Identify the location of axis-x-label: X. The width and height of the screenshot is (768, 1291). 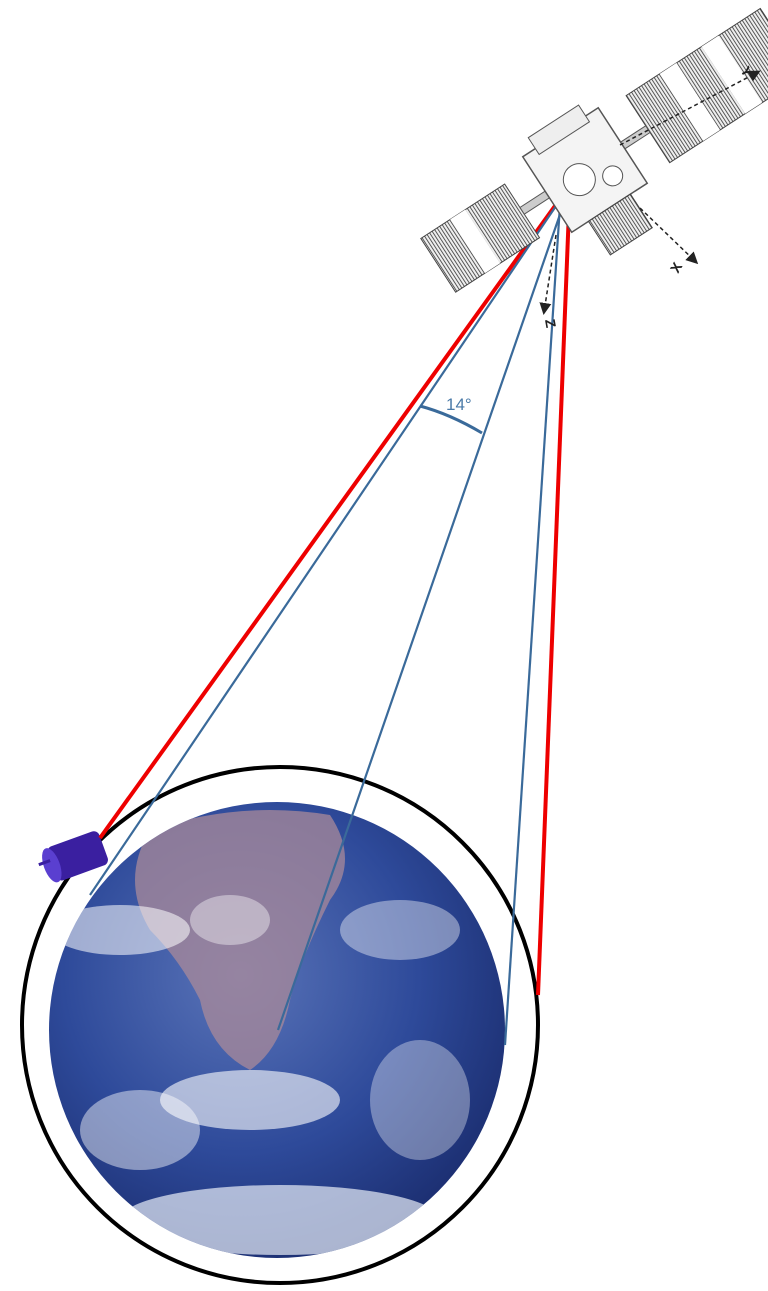
(676, 267).